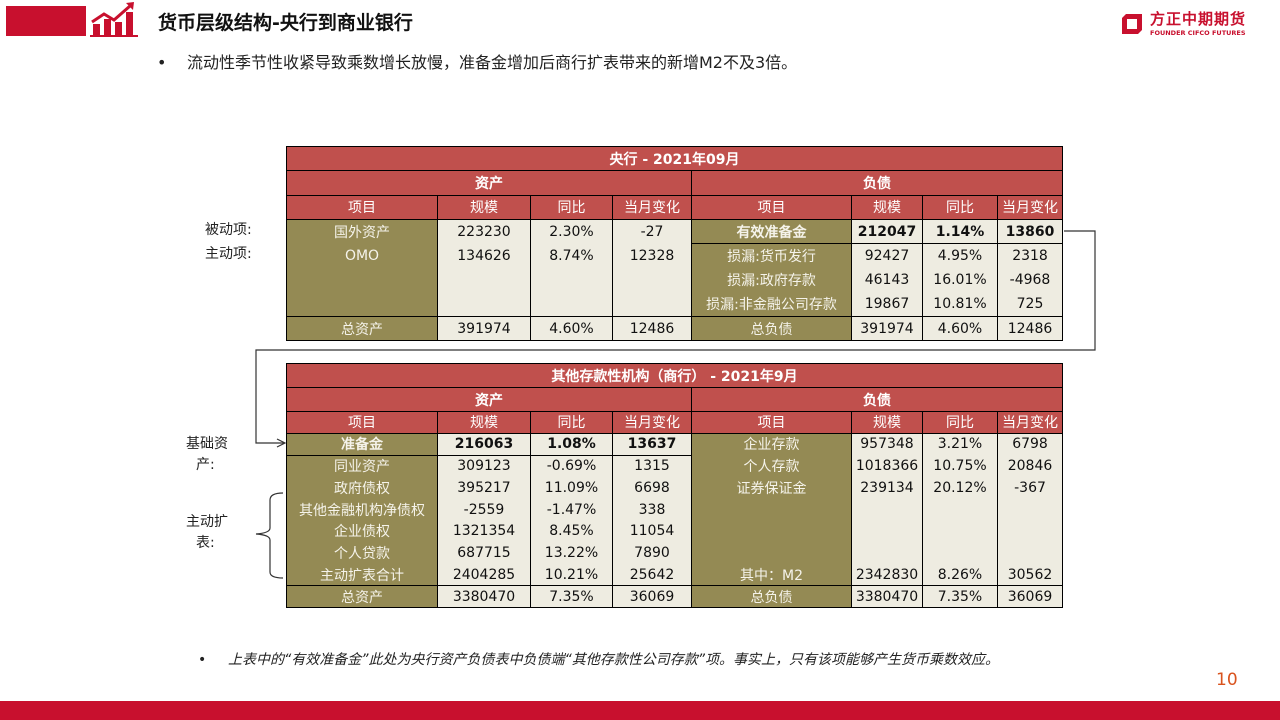 The image size is (1280, 720). Describe the element at coordinates (362, 231) in the screenshot. I see `cell: 国外资产` at that location.